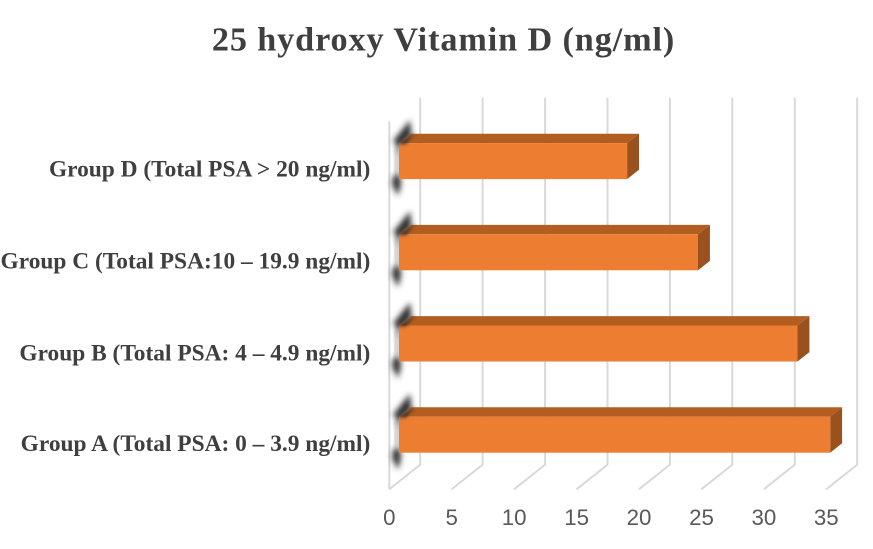 The height and width of the screenshot is (549, 873). I want to click on svg-text:Group C (Total PSA:10 – 19.9 n: Group C (Total PSA:10 – 19.9 ng/ml), so click(186, 261).